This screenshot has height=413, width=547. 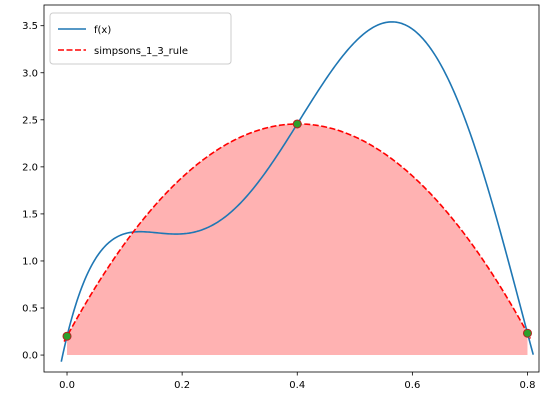 I want to click on legend-label-fx: f(x), so click(x=102, y=30).